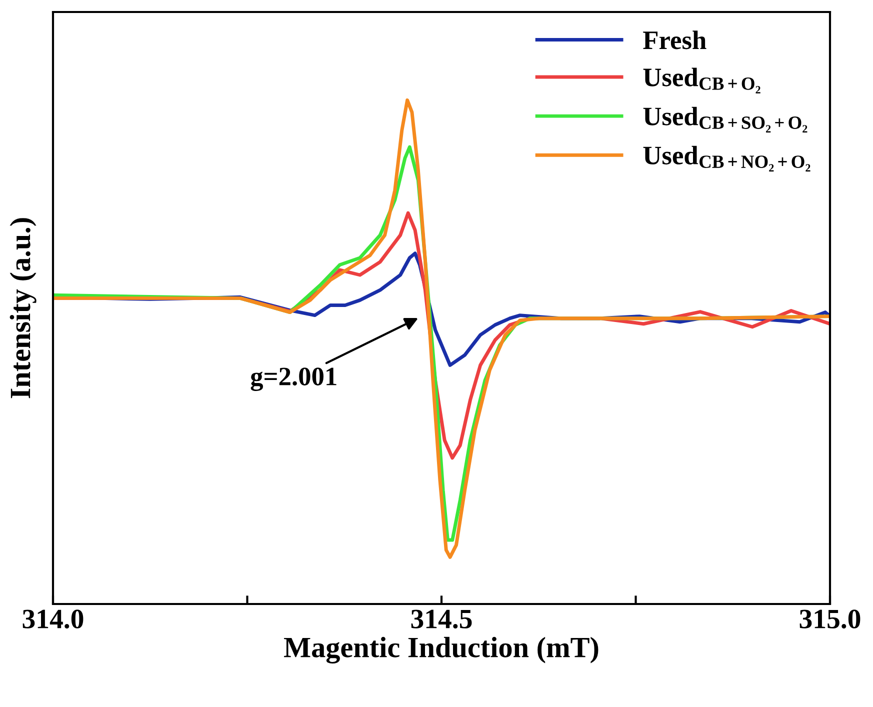  I want to click on legend-label: Used$_{CB+O₂}$, so click(701, 81).